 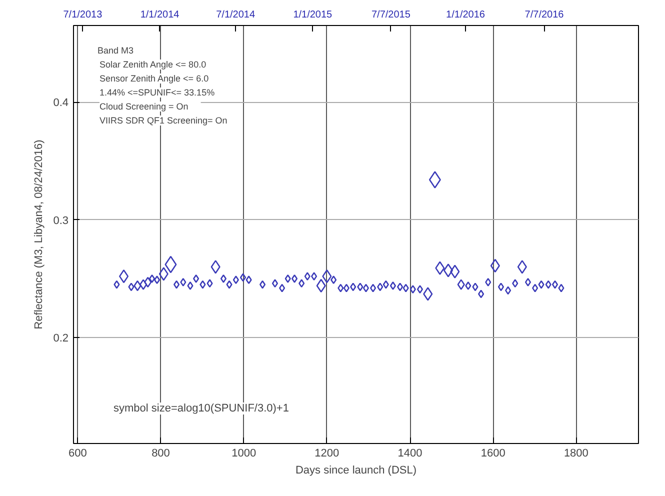 I want to click on x-tick-label: 1000, so click(x=244, y=454).